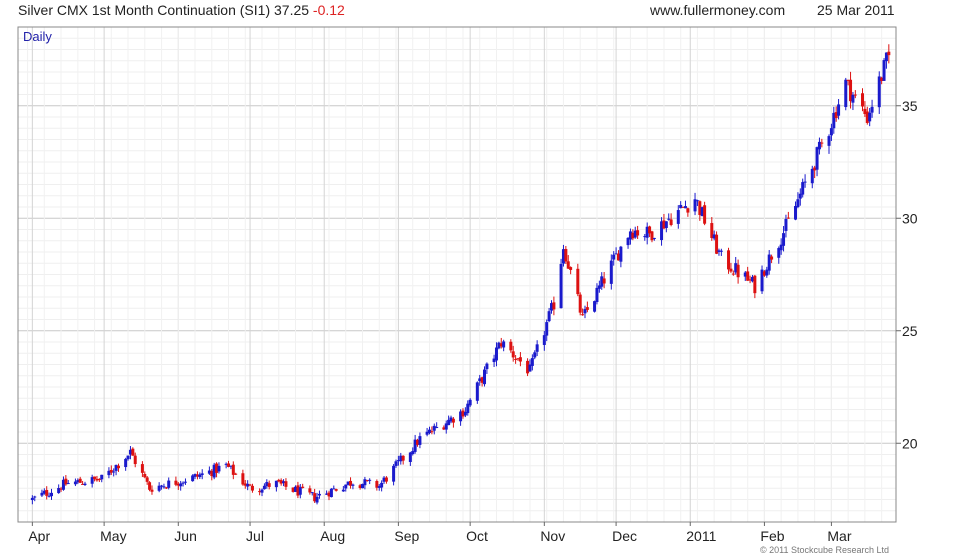 The width and height of the screenshot is (980, 560). What do you see at coordinates (718, 10) in the screenshot?
I see `site-link: www.fullermoney.com` at bounding box center [718, 10].